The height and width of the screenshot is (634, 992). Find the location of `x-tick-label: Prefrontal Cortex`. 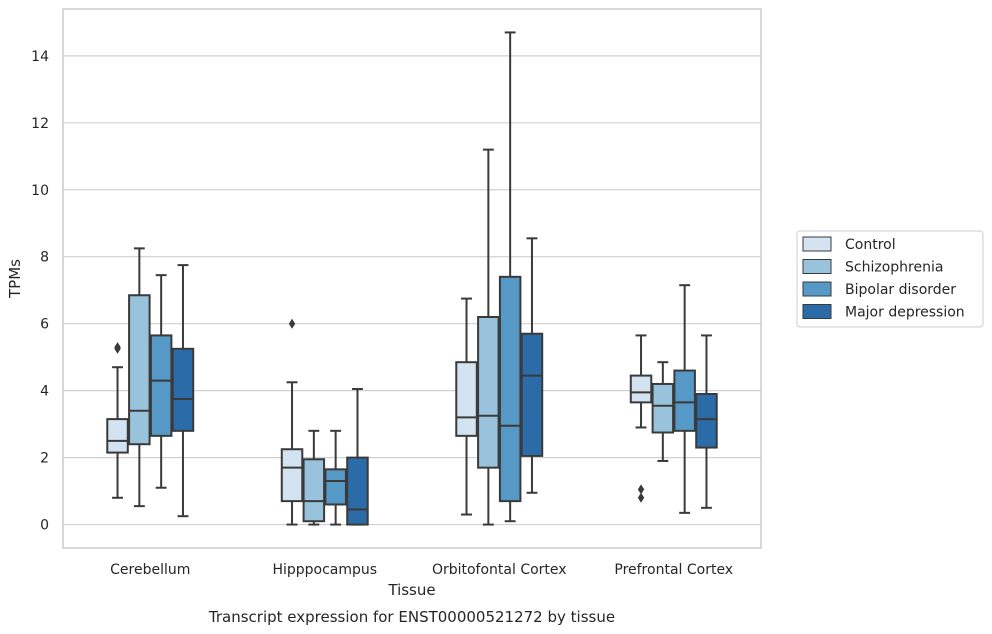

x-tick-label: Prefrontal Cortex is located at coordinates (673, 570).